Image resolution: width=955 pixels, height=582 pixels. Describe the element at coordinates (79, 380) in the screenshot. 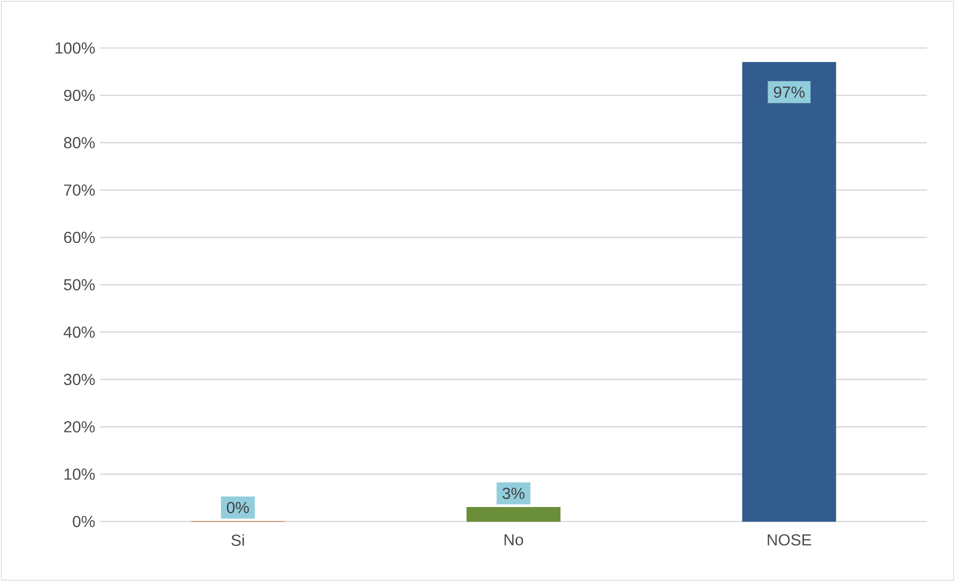

I see `y-tick-label: 30%` at that location.